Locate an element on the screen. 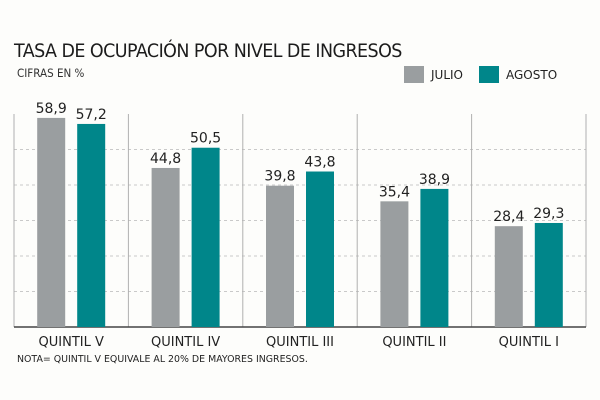  legend-item-julio: JULIO is located at coordinates (433, 74).